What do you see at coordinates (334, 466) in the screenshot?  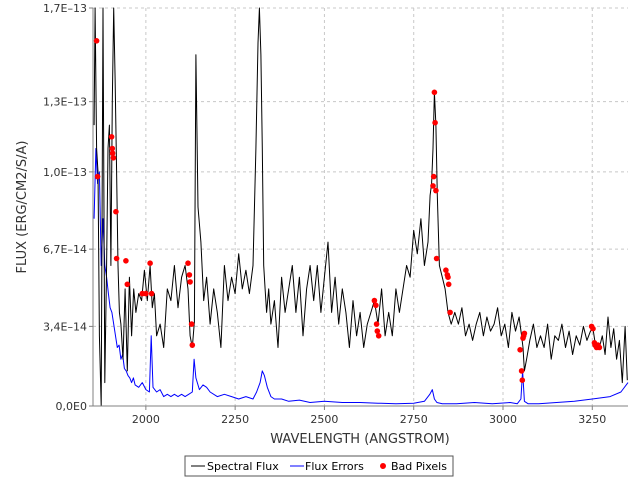 I see `legend-label-flux-errors: Flux Errors` at bounding box center [334, 466].